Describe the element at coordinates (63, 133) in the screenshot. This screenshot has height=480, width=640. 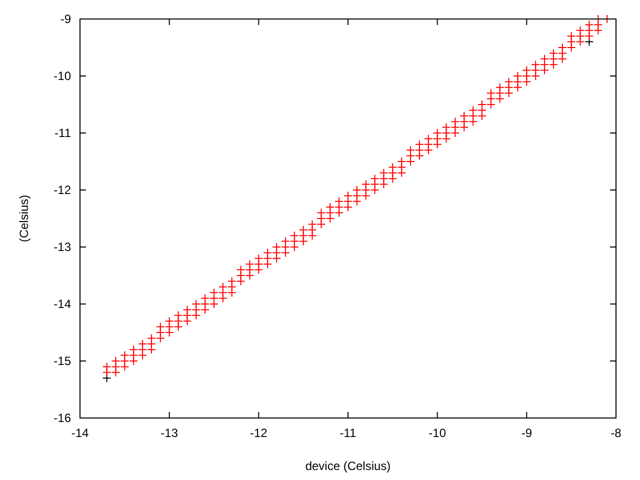
I see `y-tick-label: -11` at that location.